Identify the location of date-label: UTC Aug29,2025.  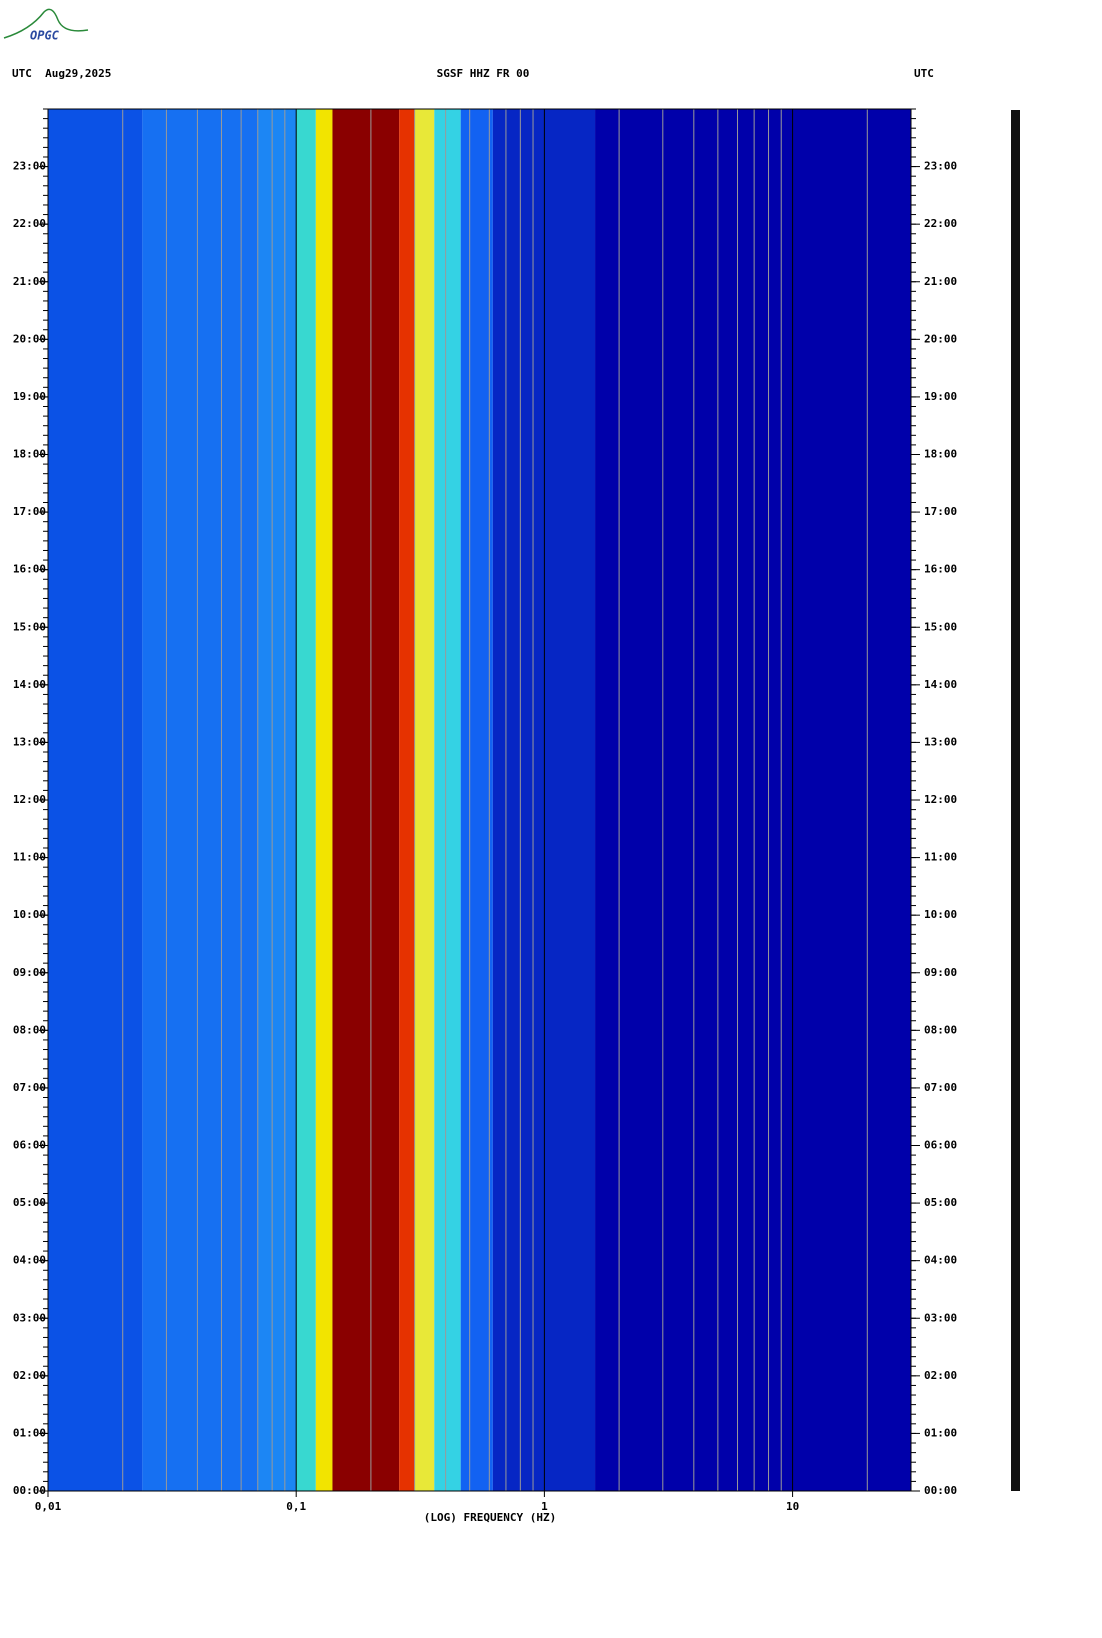
(61, 73).